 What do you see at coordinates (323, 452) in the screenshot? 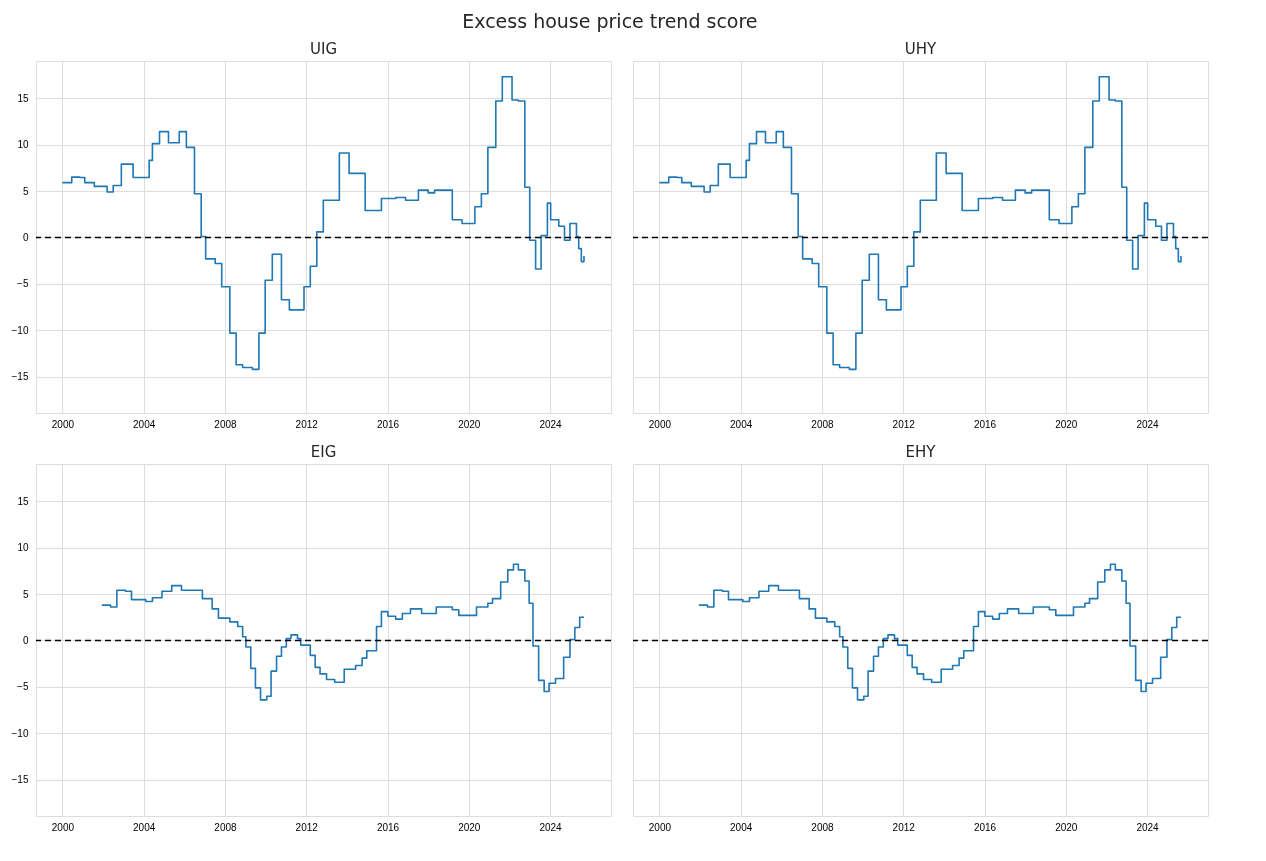
I see `chart-title: EIG` at bounding box center [323, 452].